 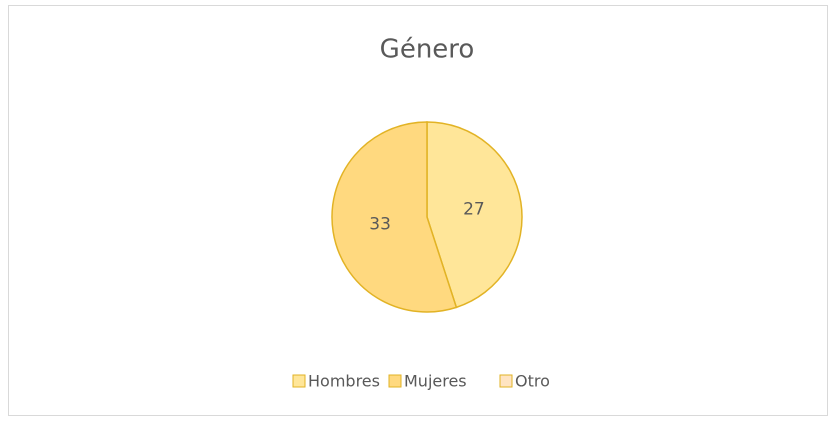 I want to click on data-label: 27, so click(x=474, y=210).